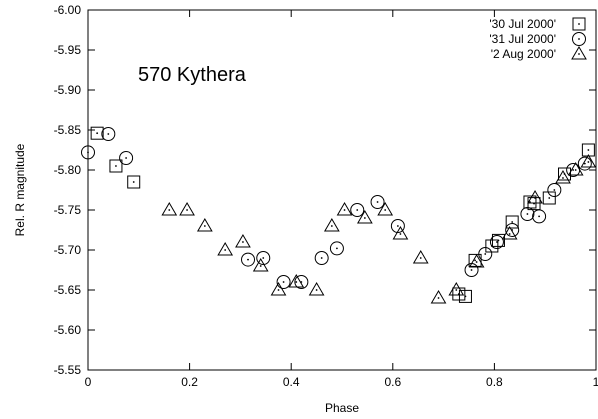 The image size is (598, 419). What do you see at coordinates (68, 90) in the screenshot?
I see `y-tick-label: -5.90` at bounding box center [68, 90].